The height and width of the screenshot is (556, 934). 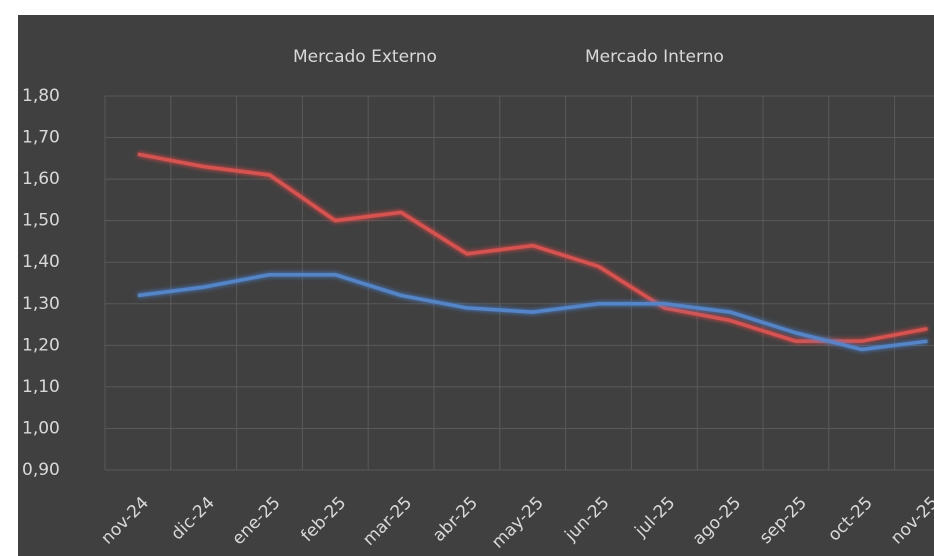 I want to click on legend-label: Mercado Interno, so click(x=654, y=57).